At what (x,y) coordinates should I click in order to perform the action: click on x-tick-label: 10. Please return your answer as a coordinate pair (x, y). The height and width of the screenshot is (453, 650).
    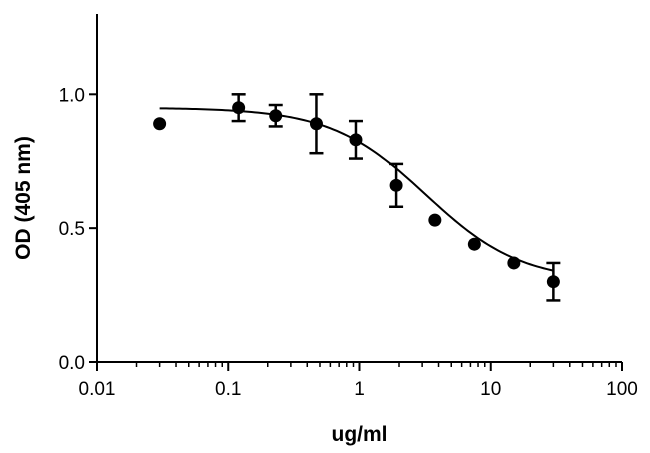
    Looking at the image, I should click on (490, 389).